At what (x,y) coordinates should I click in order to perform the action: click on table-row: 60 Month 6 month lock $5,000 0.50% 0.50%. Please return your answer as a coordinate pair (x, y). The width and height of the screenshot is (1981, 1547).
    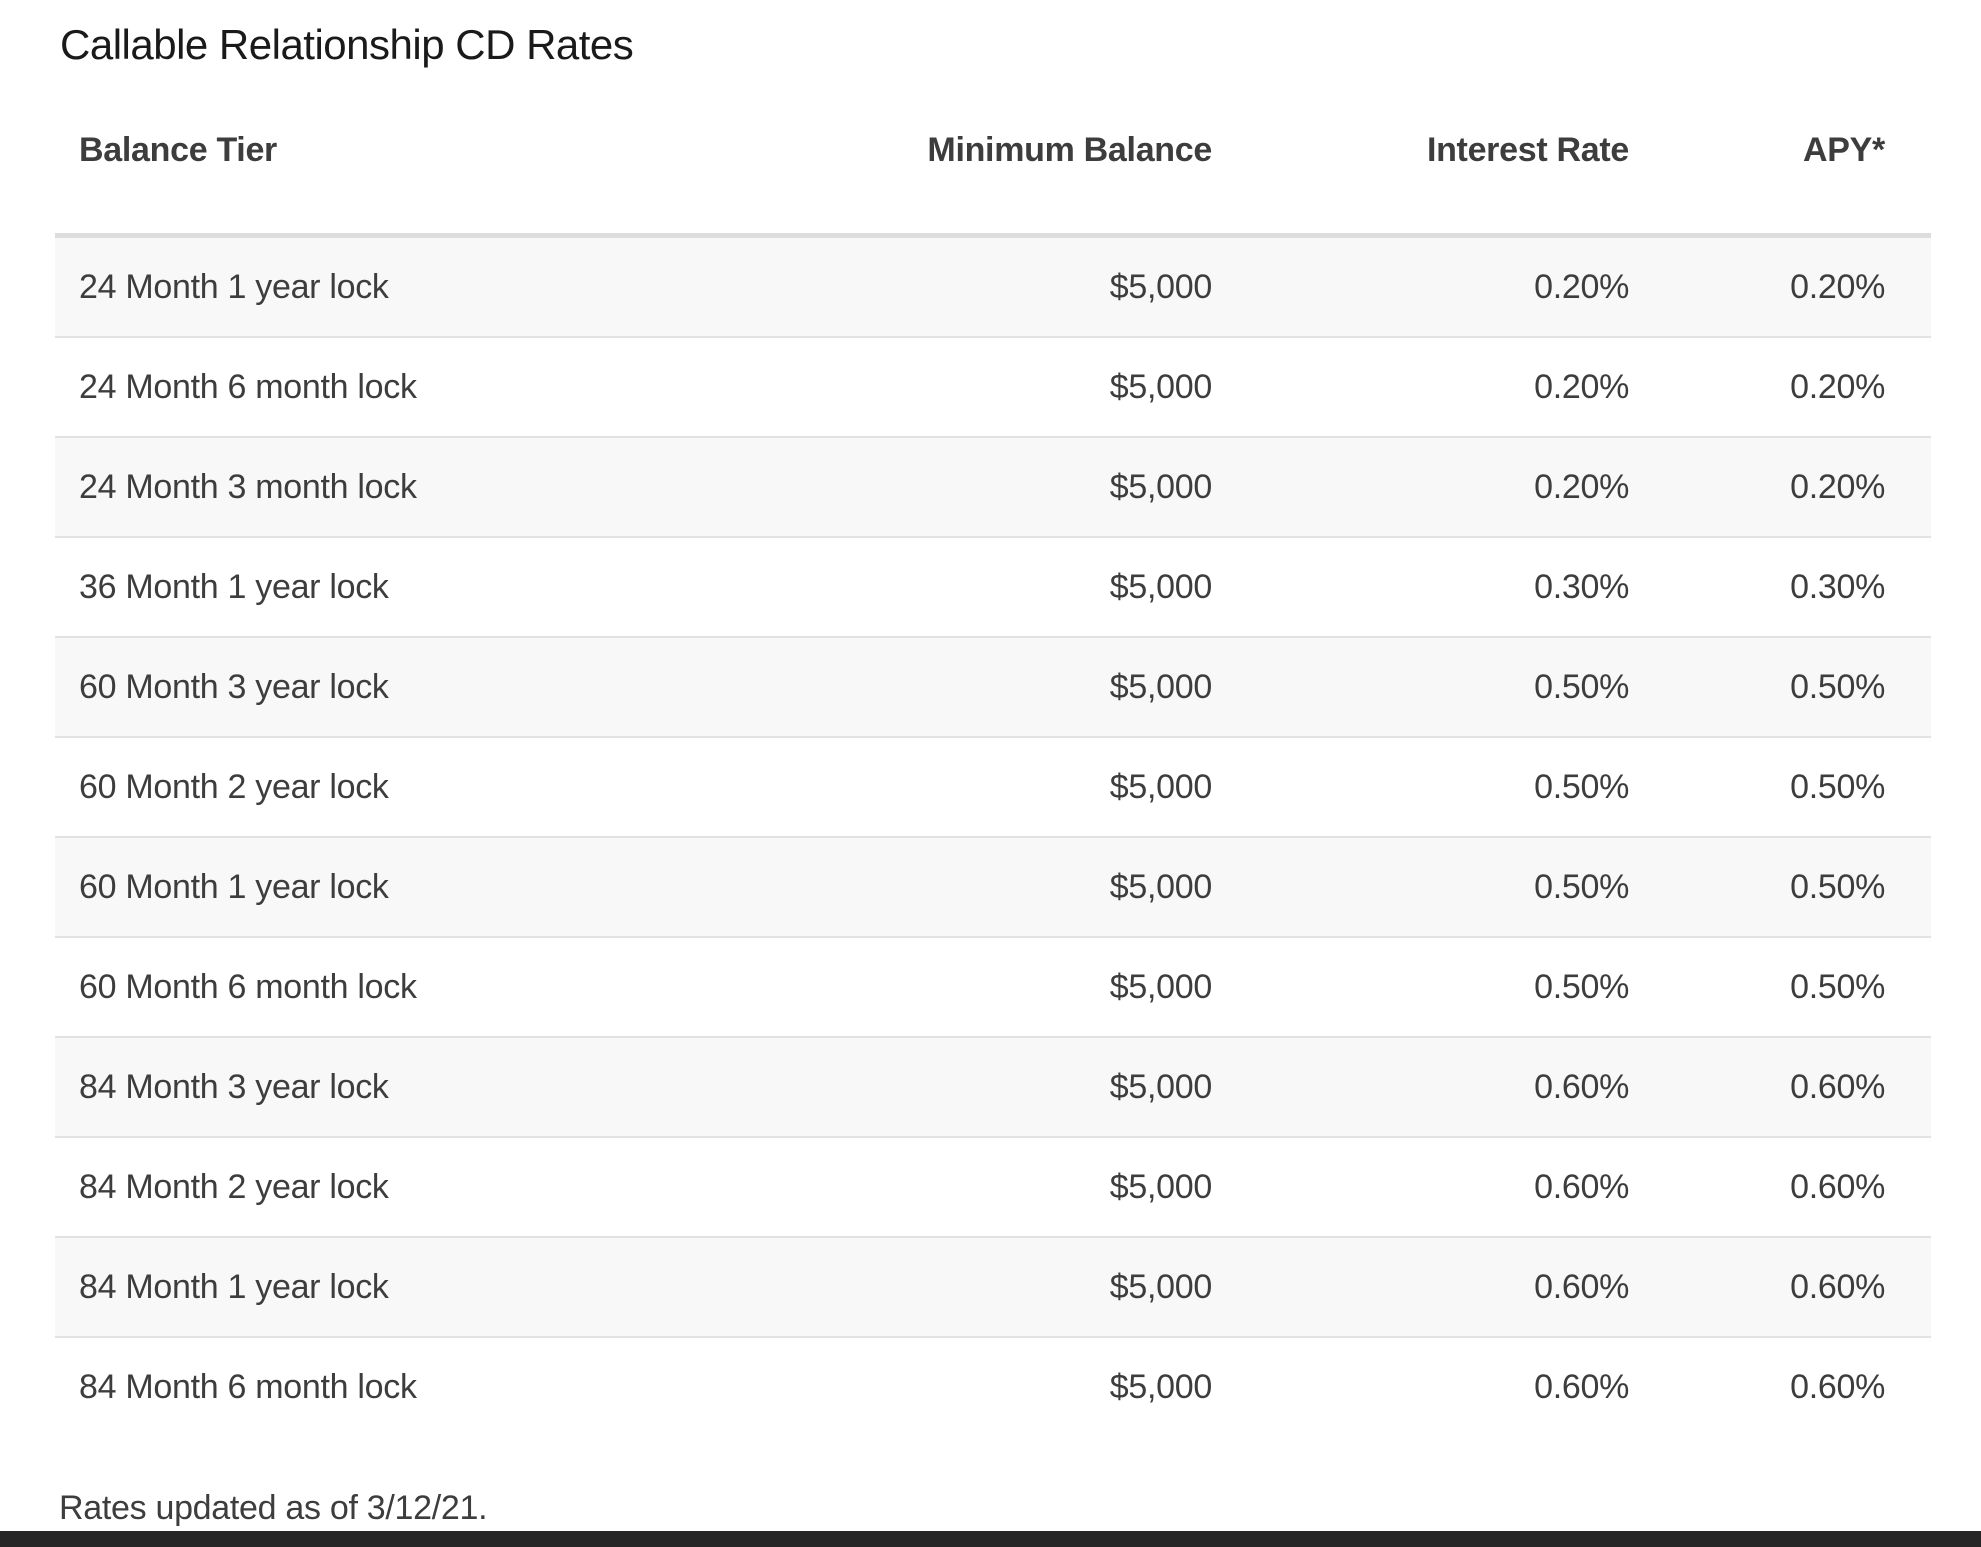
    Looking at the image, I should click on (993, 987).